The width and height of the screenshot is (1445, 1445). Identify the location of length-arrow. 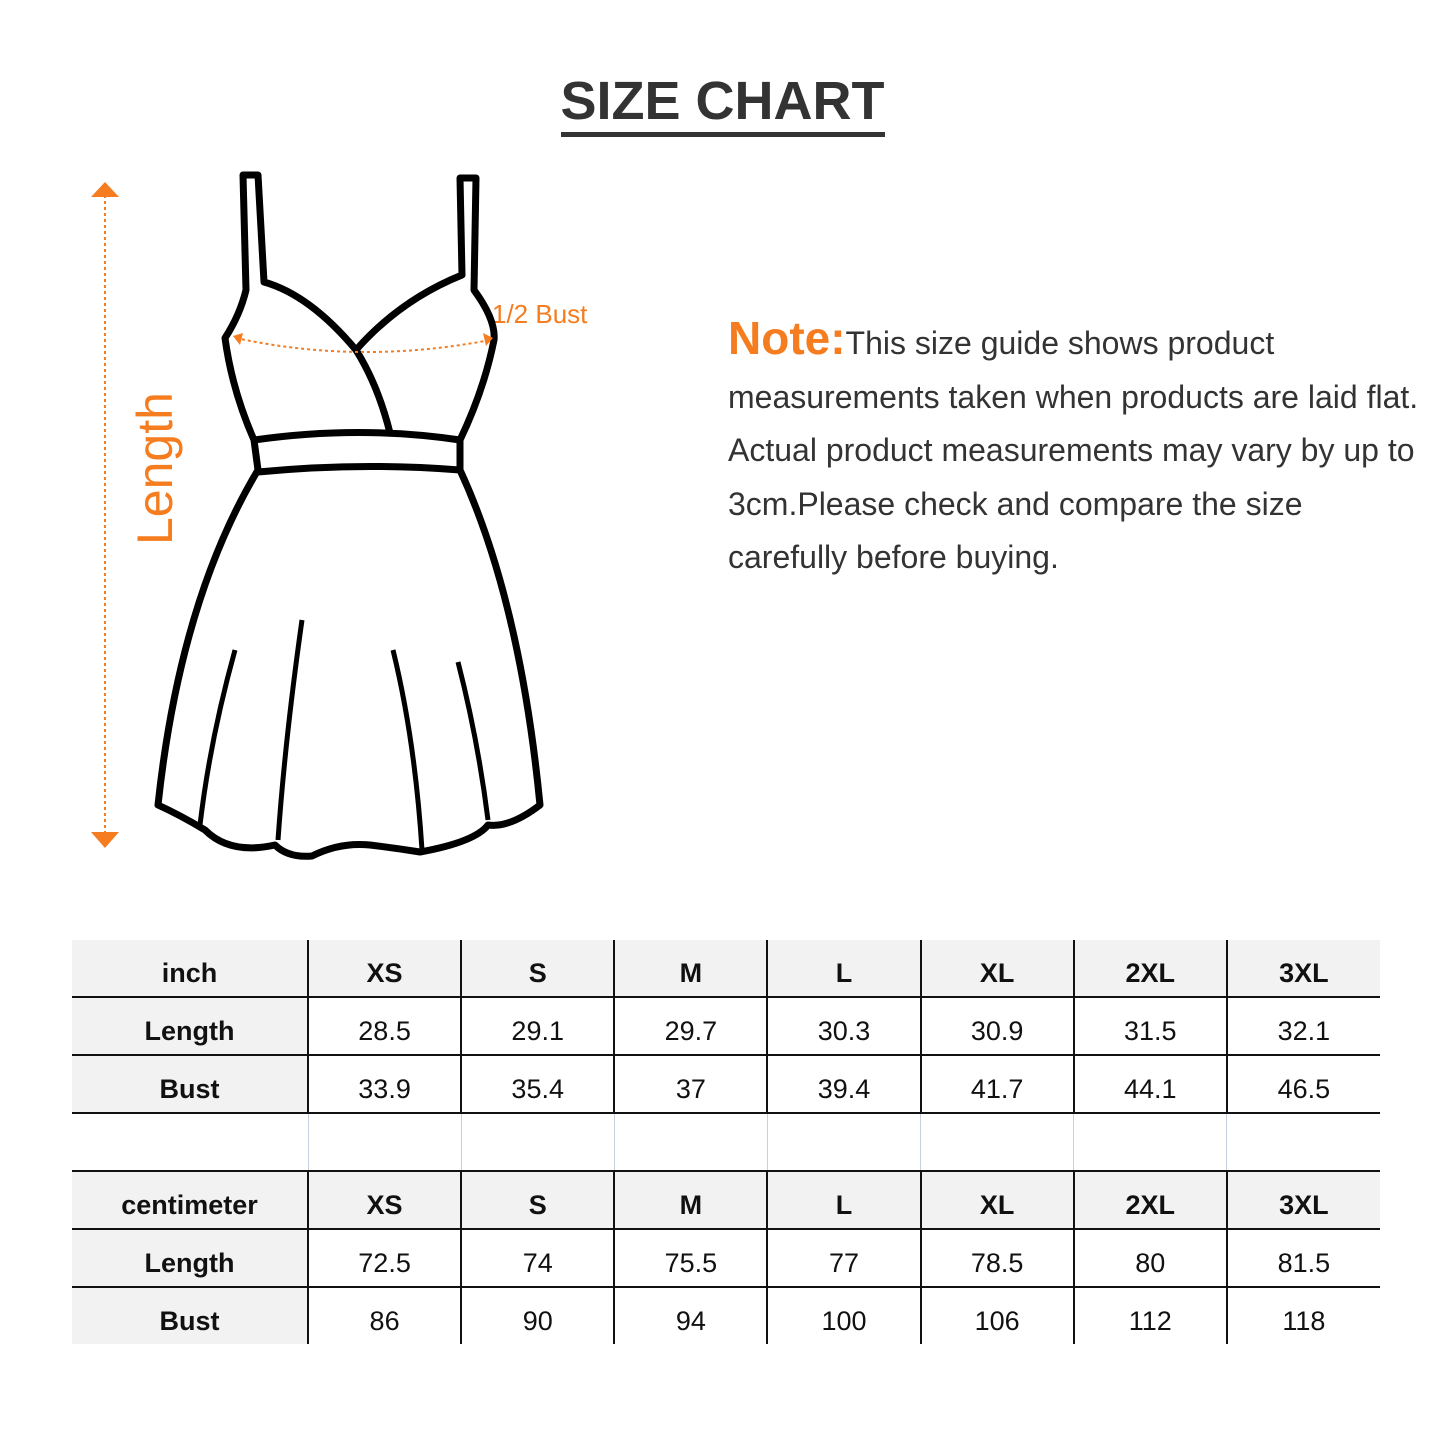
(105, 515).